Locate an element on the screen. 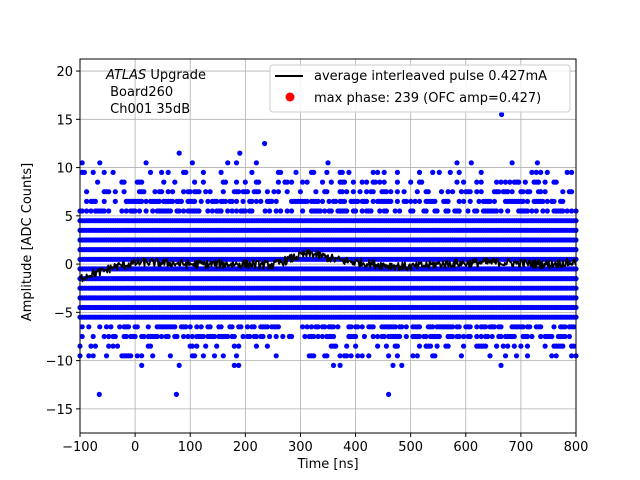 The height and width of the screenshot is (480, 640). annotation-atlas: ATLAS is located at coordinates (125, 75).